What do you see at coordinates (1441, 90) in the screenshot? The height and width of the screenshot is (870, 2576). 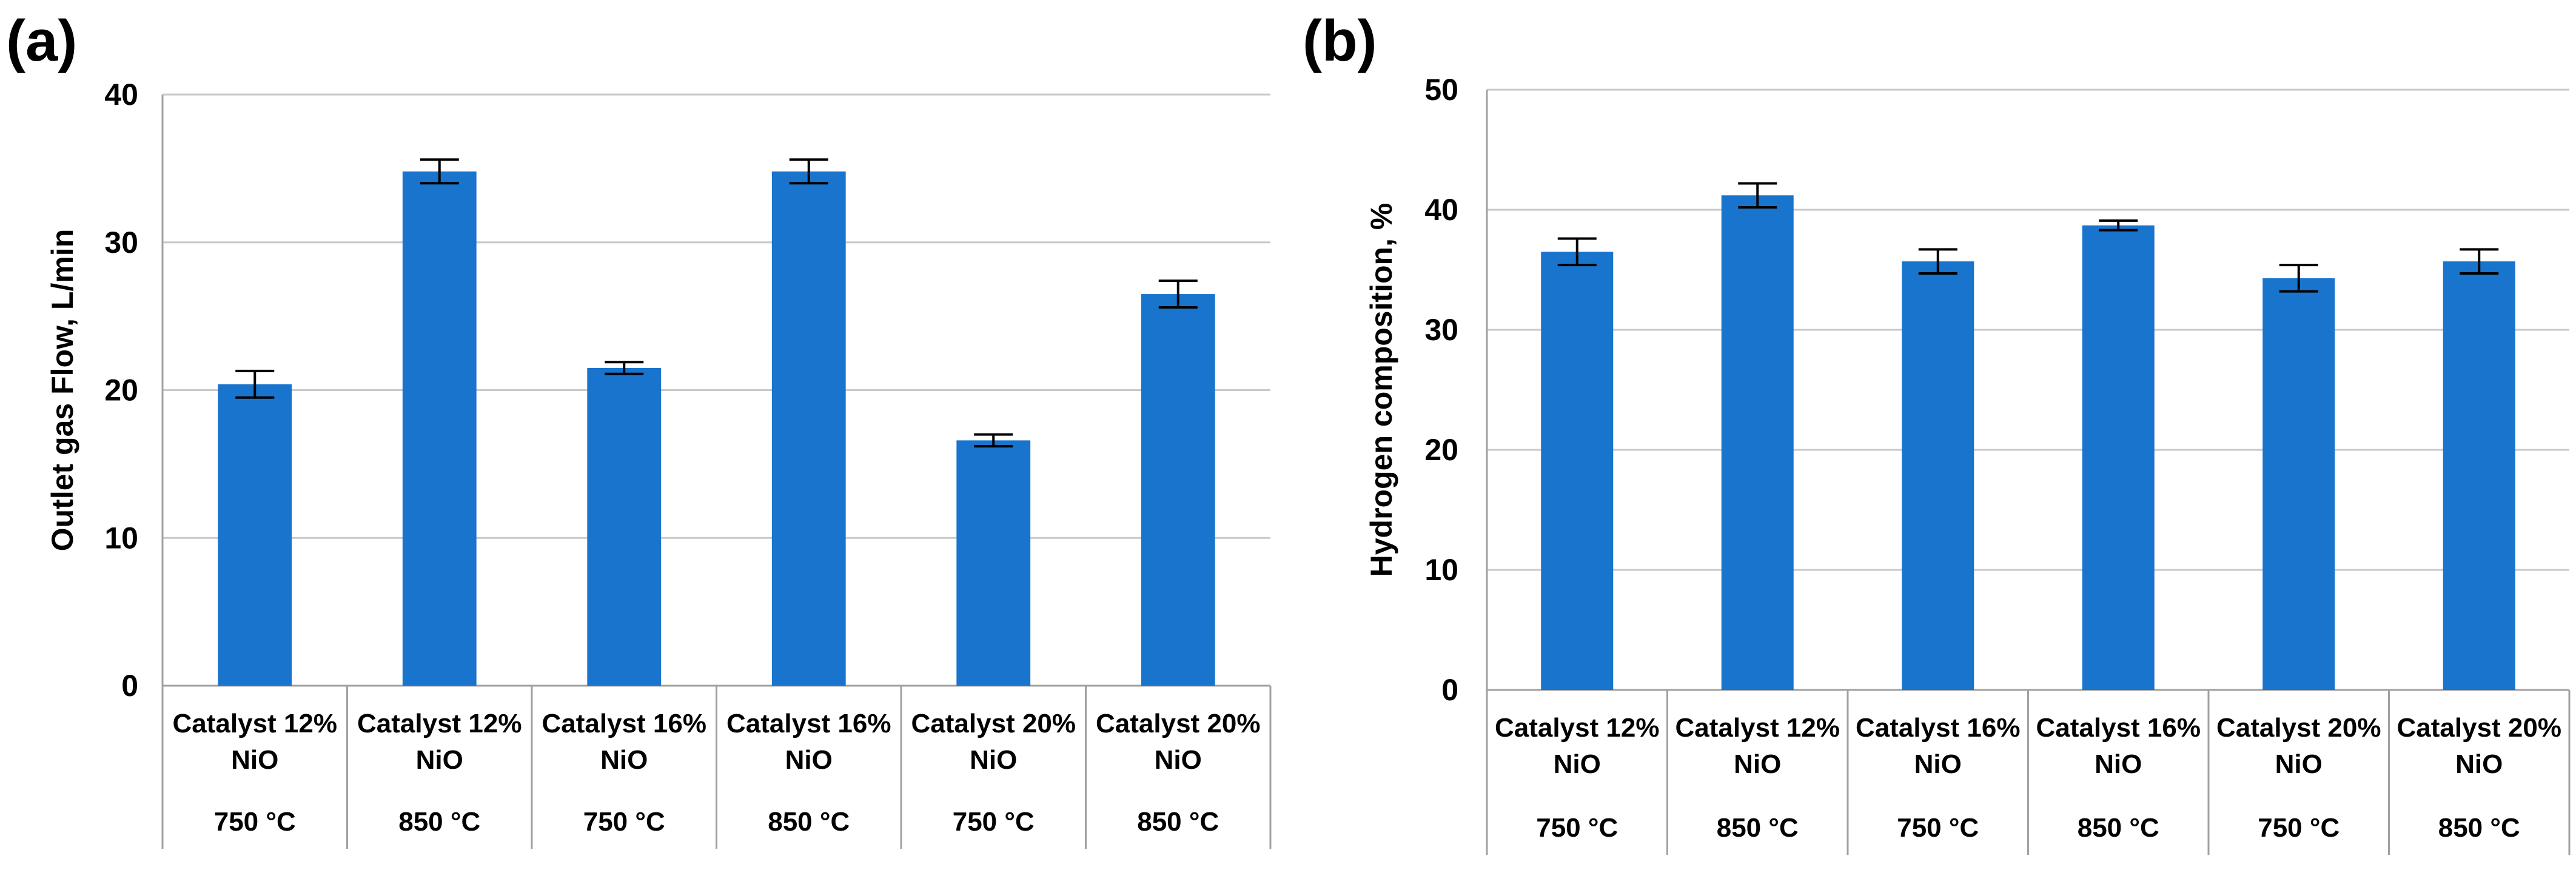 I see `y-tick-label: 50` at bounding box center [1441, 90].